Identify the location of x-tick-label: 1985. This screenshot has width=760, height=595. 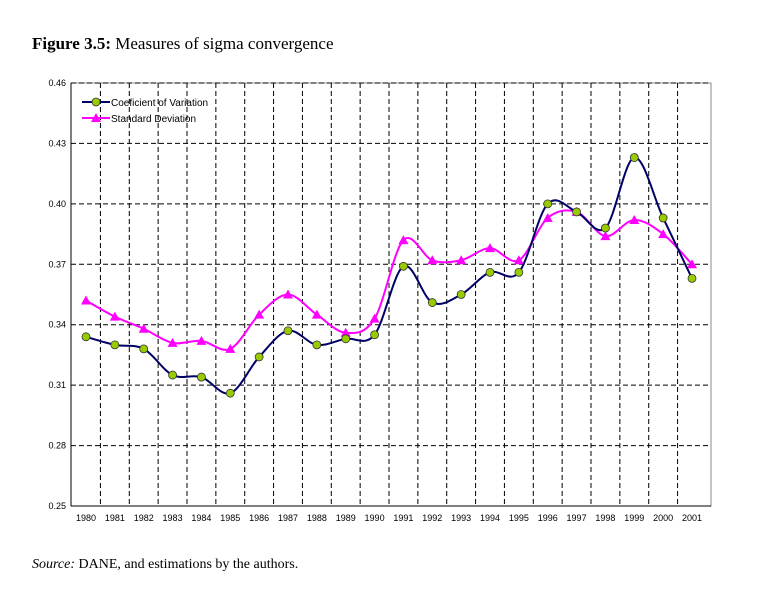
(230, 518).